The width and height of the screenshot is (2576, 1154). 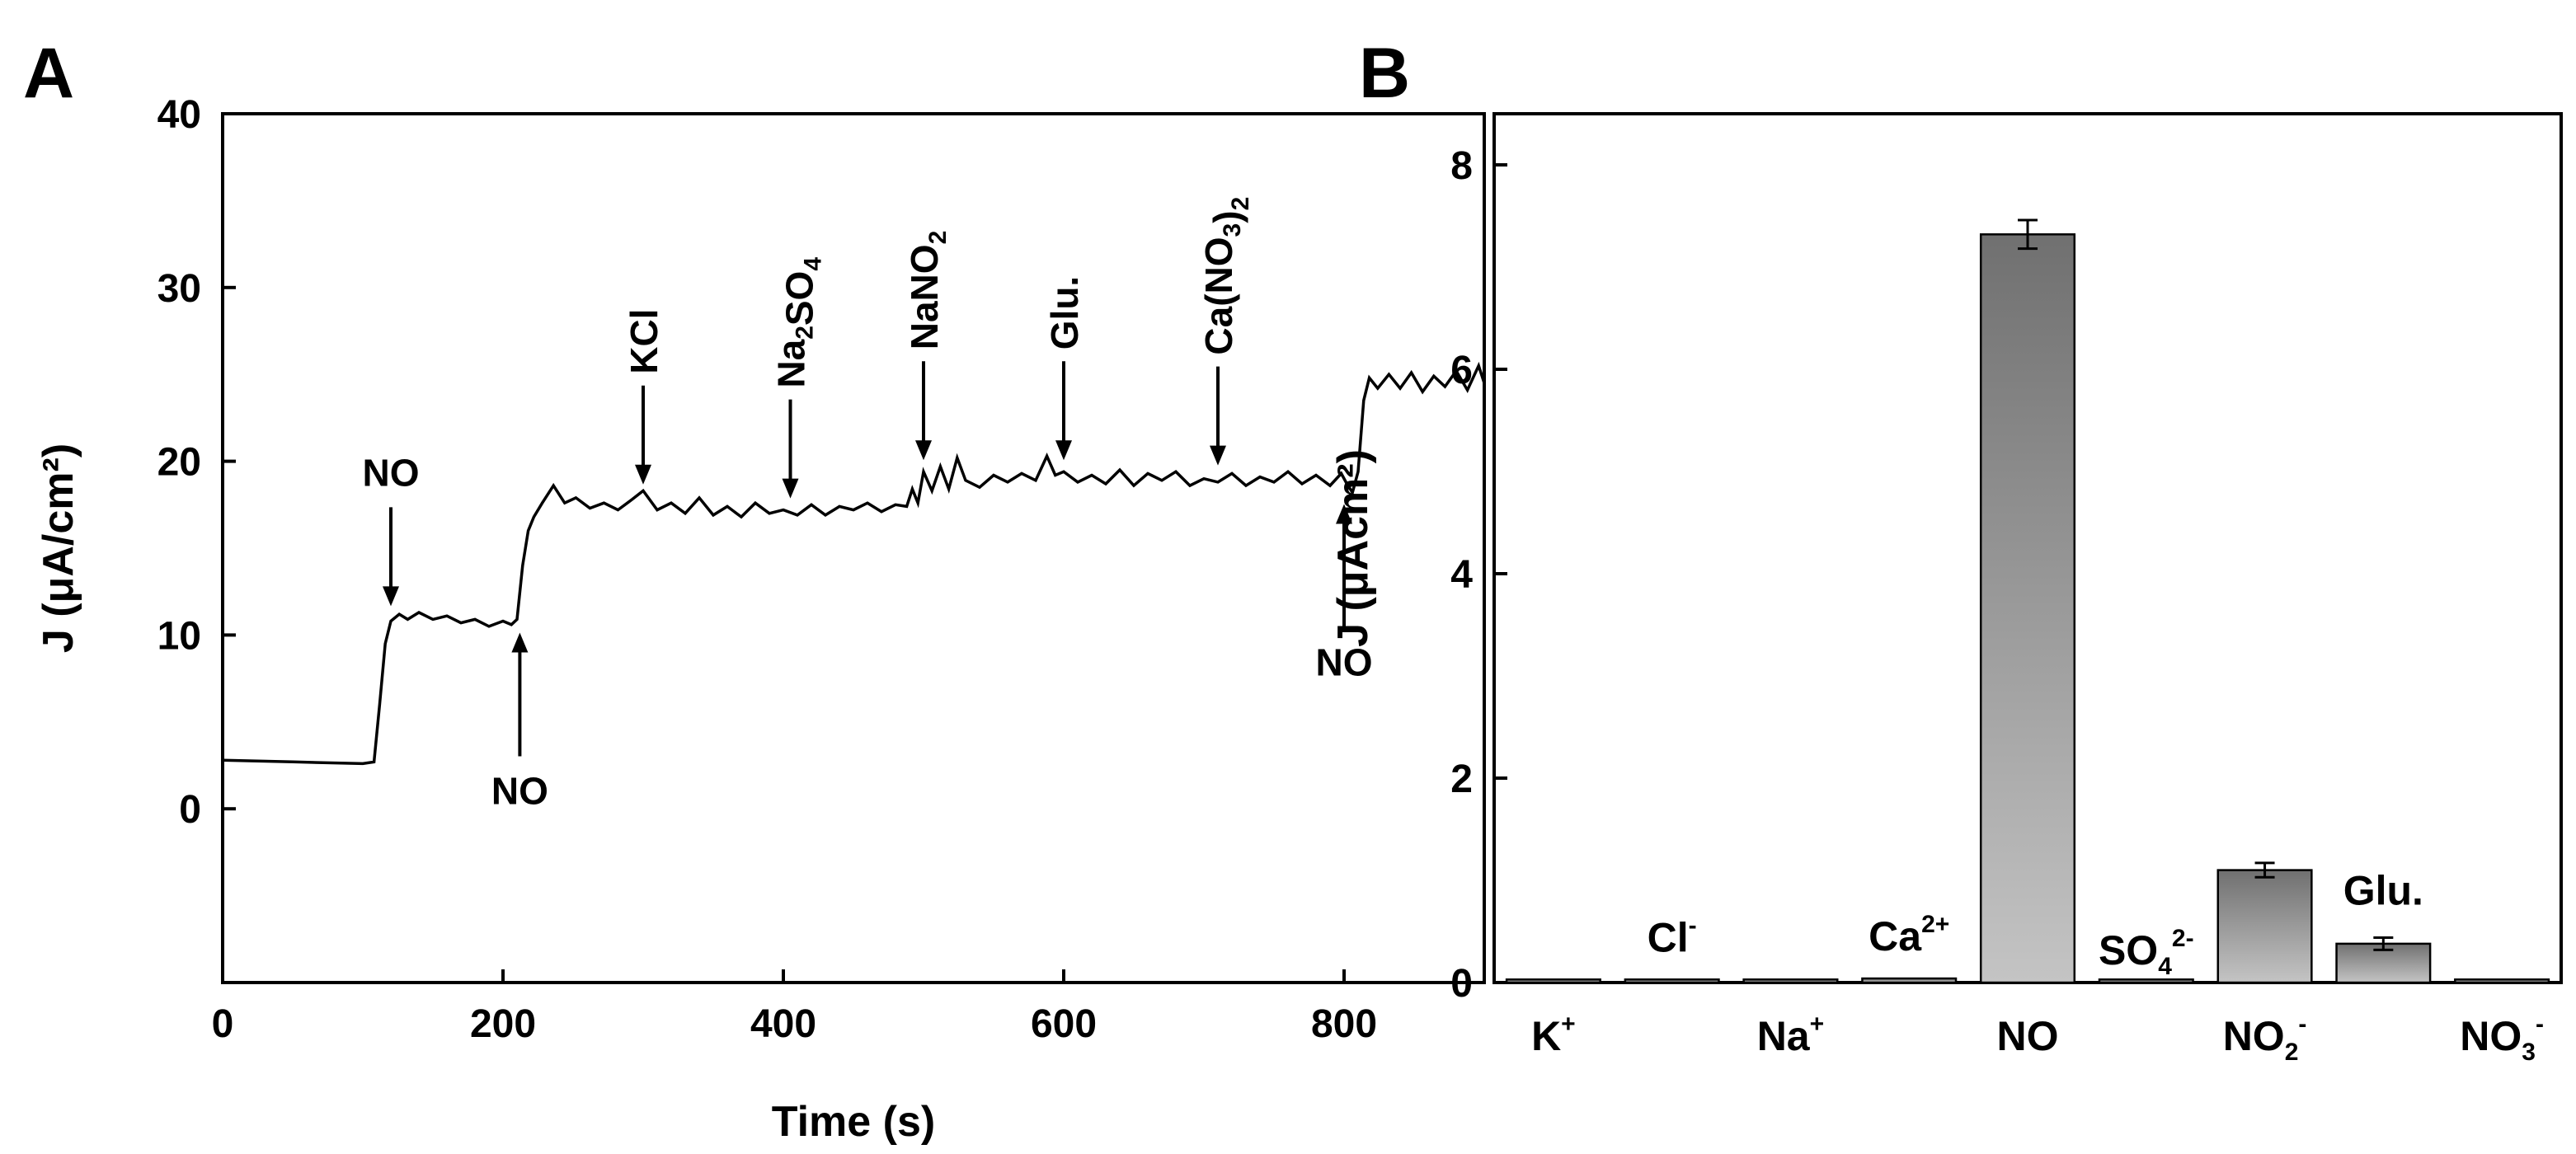 What do you see at coordinates (2028, 1036) in the screenshot?
I see `category-label: NO` at bounding box center [2028, 1036].